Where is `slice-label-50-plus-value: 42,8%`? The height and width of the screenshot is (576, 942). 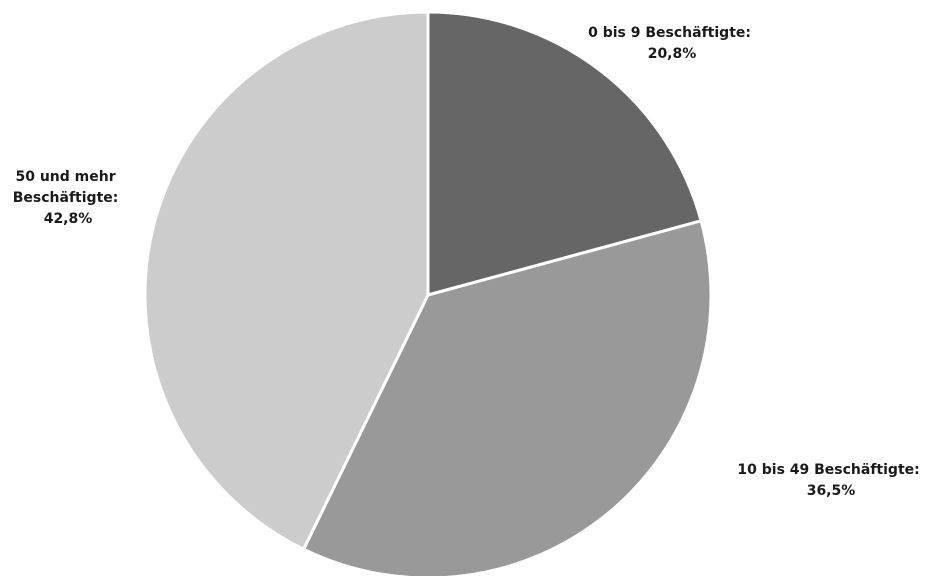 slice-label-50-plus-value: 42,8% is located at coordinates (68, 219).